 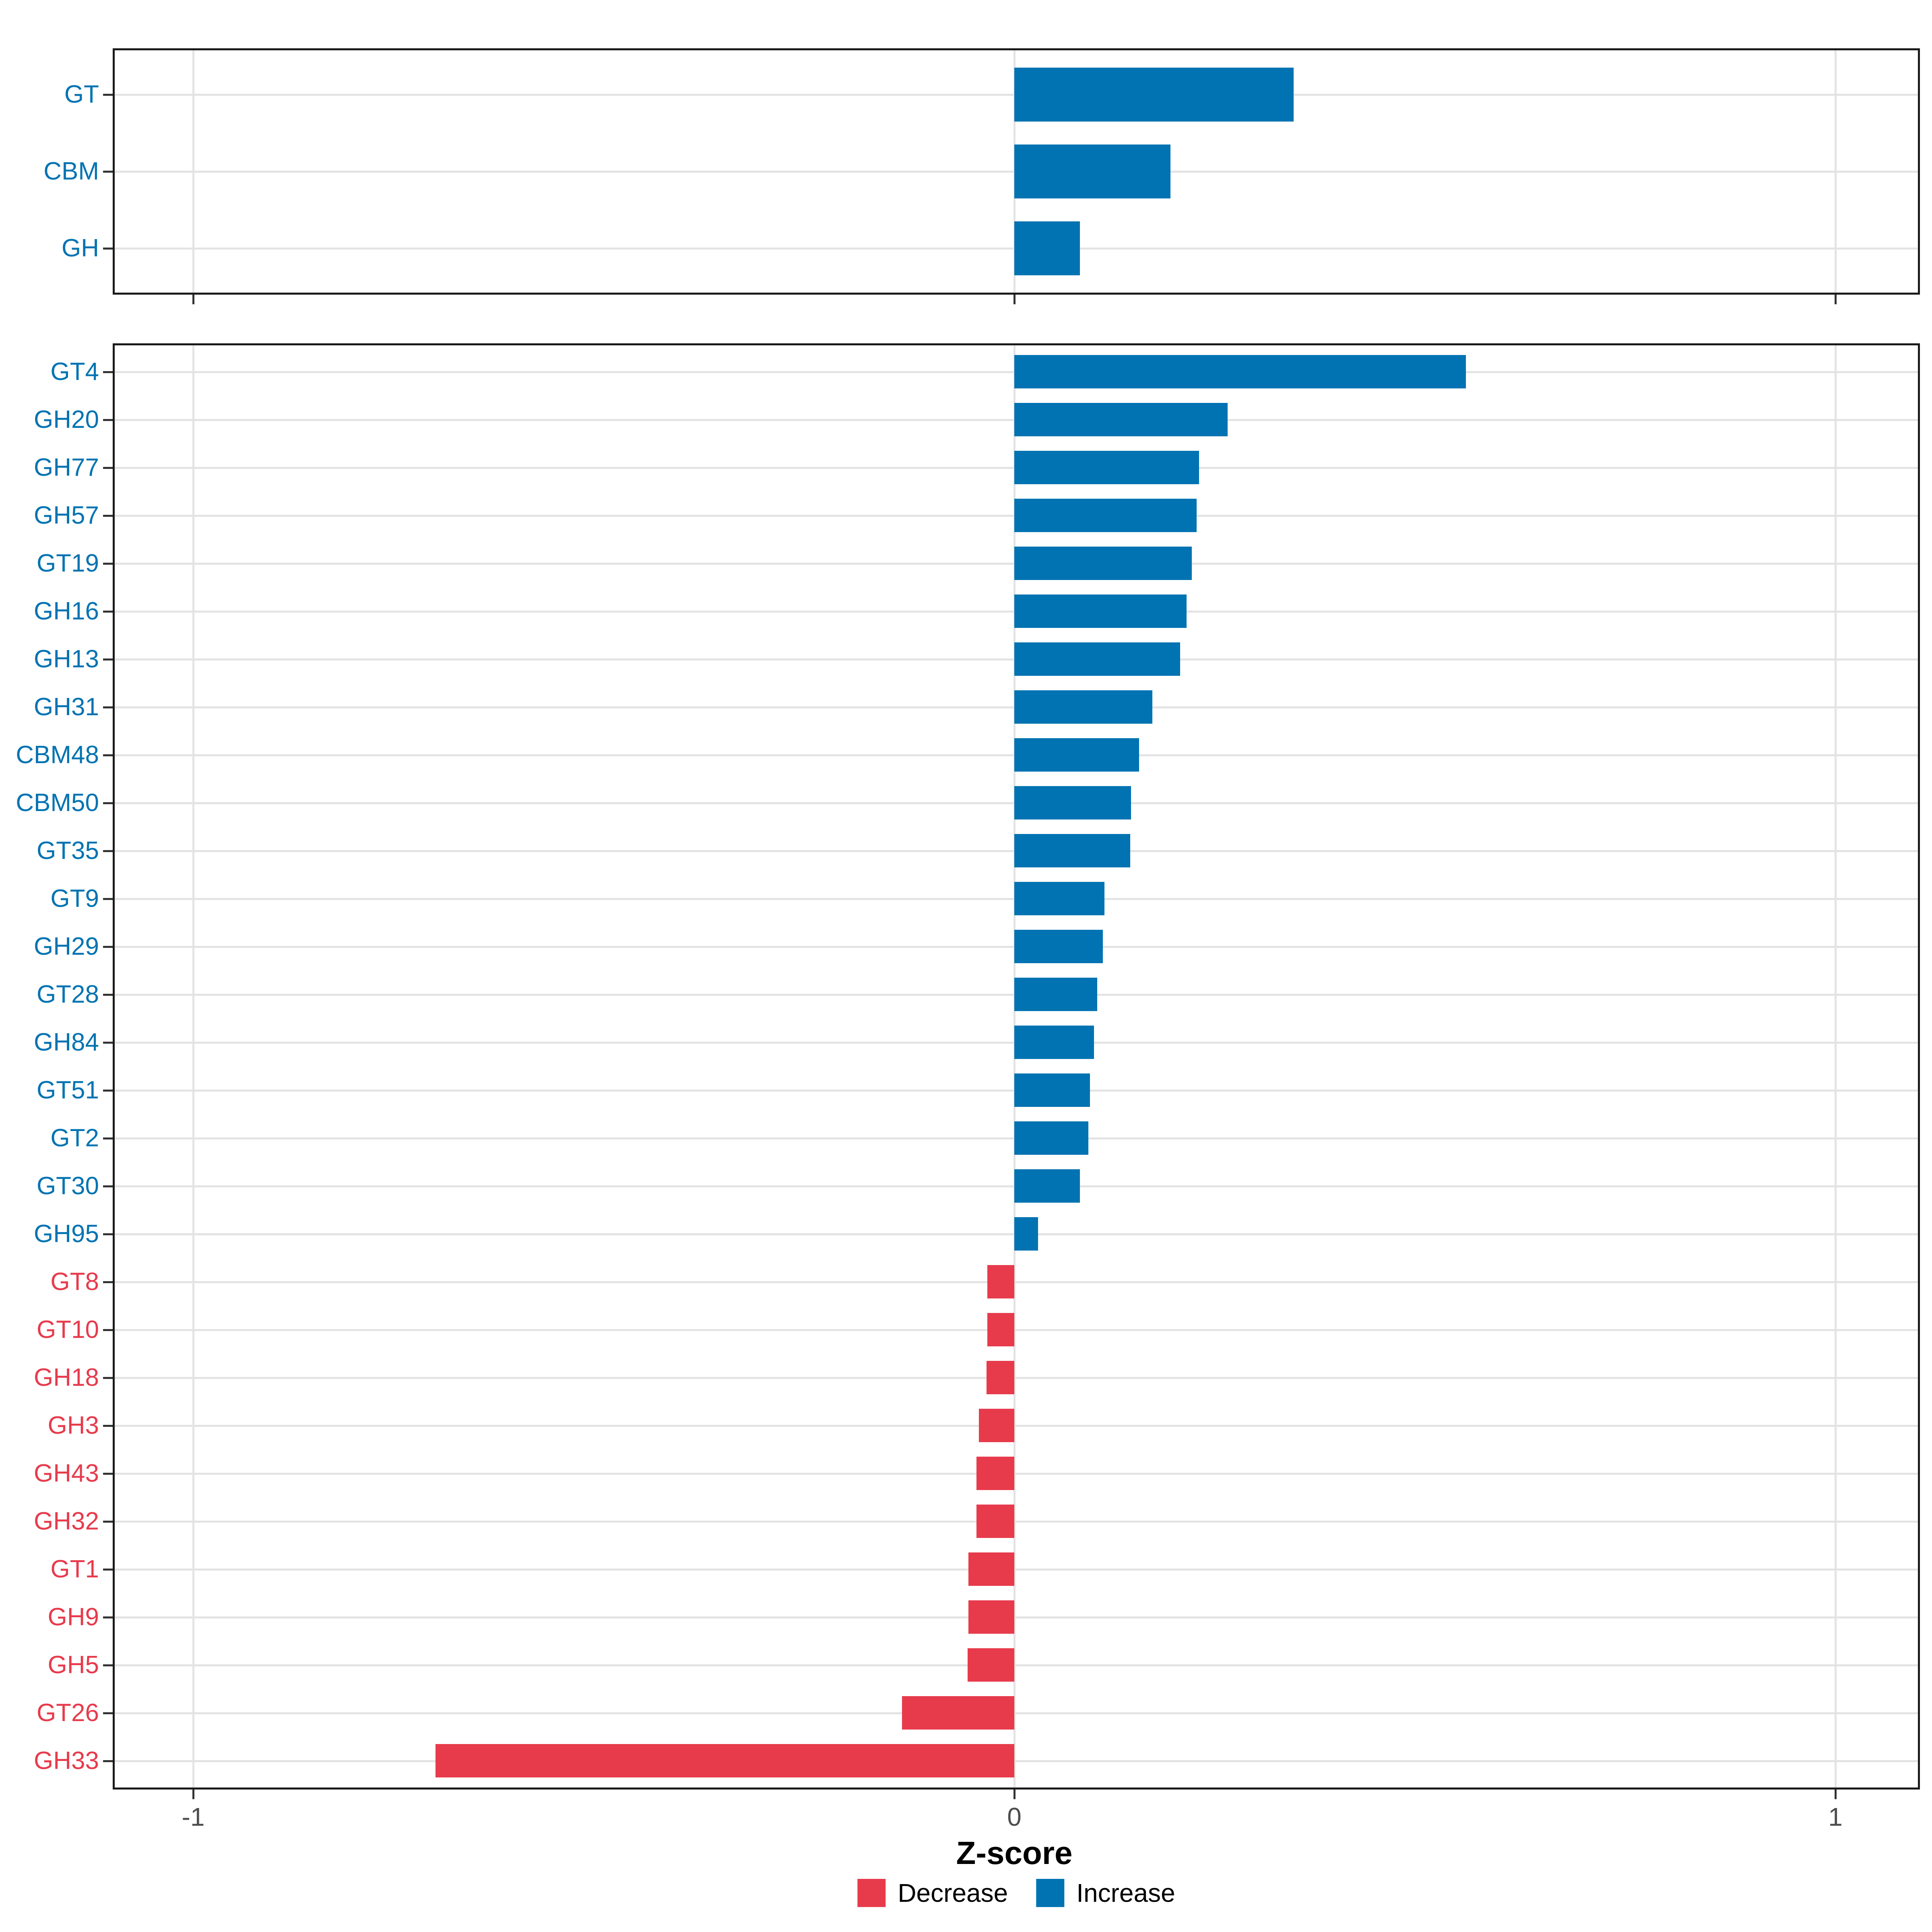 What do you see at coordinates (67, 1186) in the screenshot?
I see `y-axis-label-GT30: GT30` at bounding box center [67, 1186].